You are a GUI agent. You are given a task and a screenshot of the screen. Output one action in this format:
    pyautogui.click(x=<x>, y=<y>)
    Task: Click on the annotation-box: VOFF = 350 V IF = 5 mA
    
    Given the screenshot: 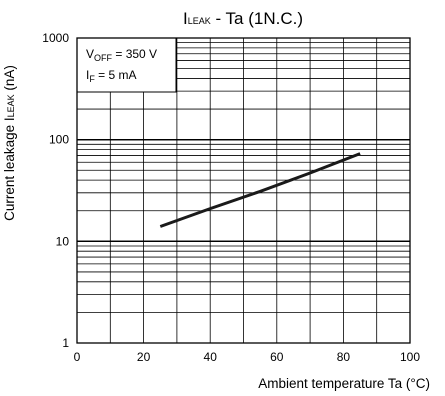 What is the action you would take?
    pyautogui.click(x=126, y=65)
    